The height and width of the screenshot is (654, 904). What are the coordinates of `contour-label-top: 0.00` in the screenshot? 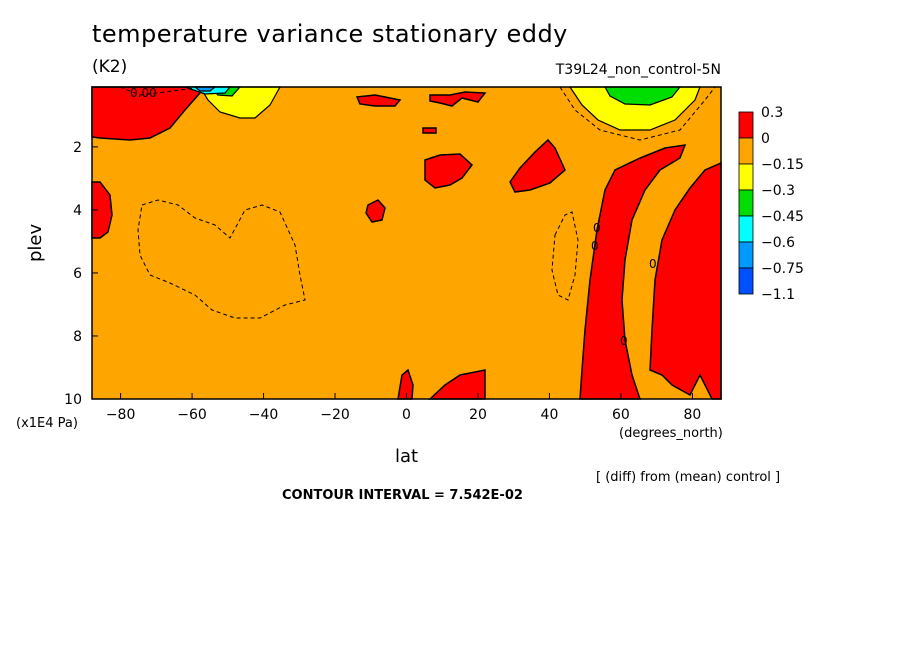 It's located at (143, 93).